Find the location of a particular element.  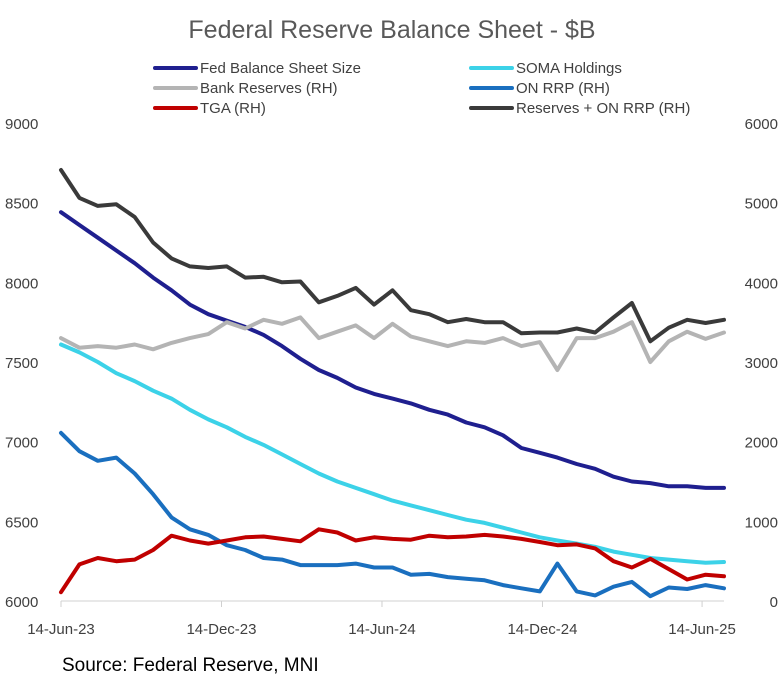

y-left-tick-label: 7500 is located at coordinates (21, 363).